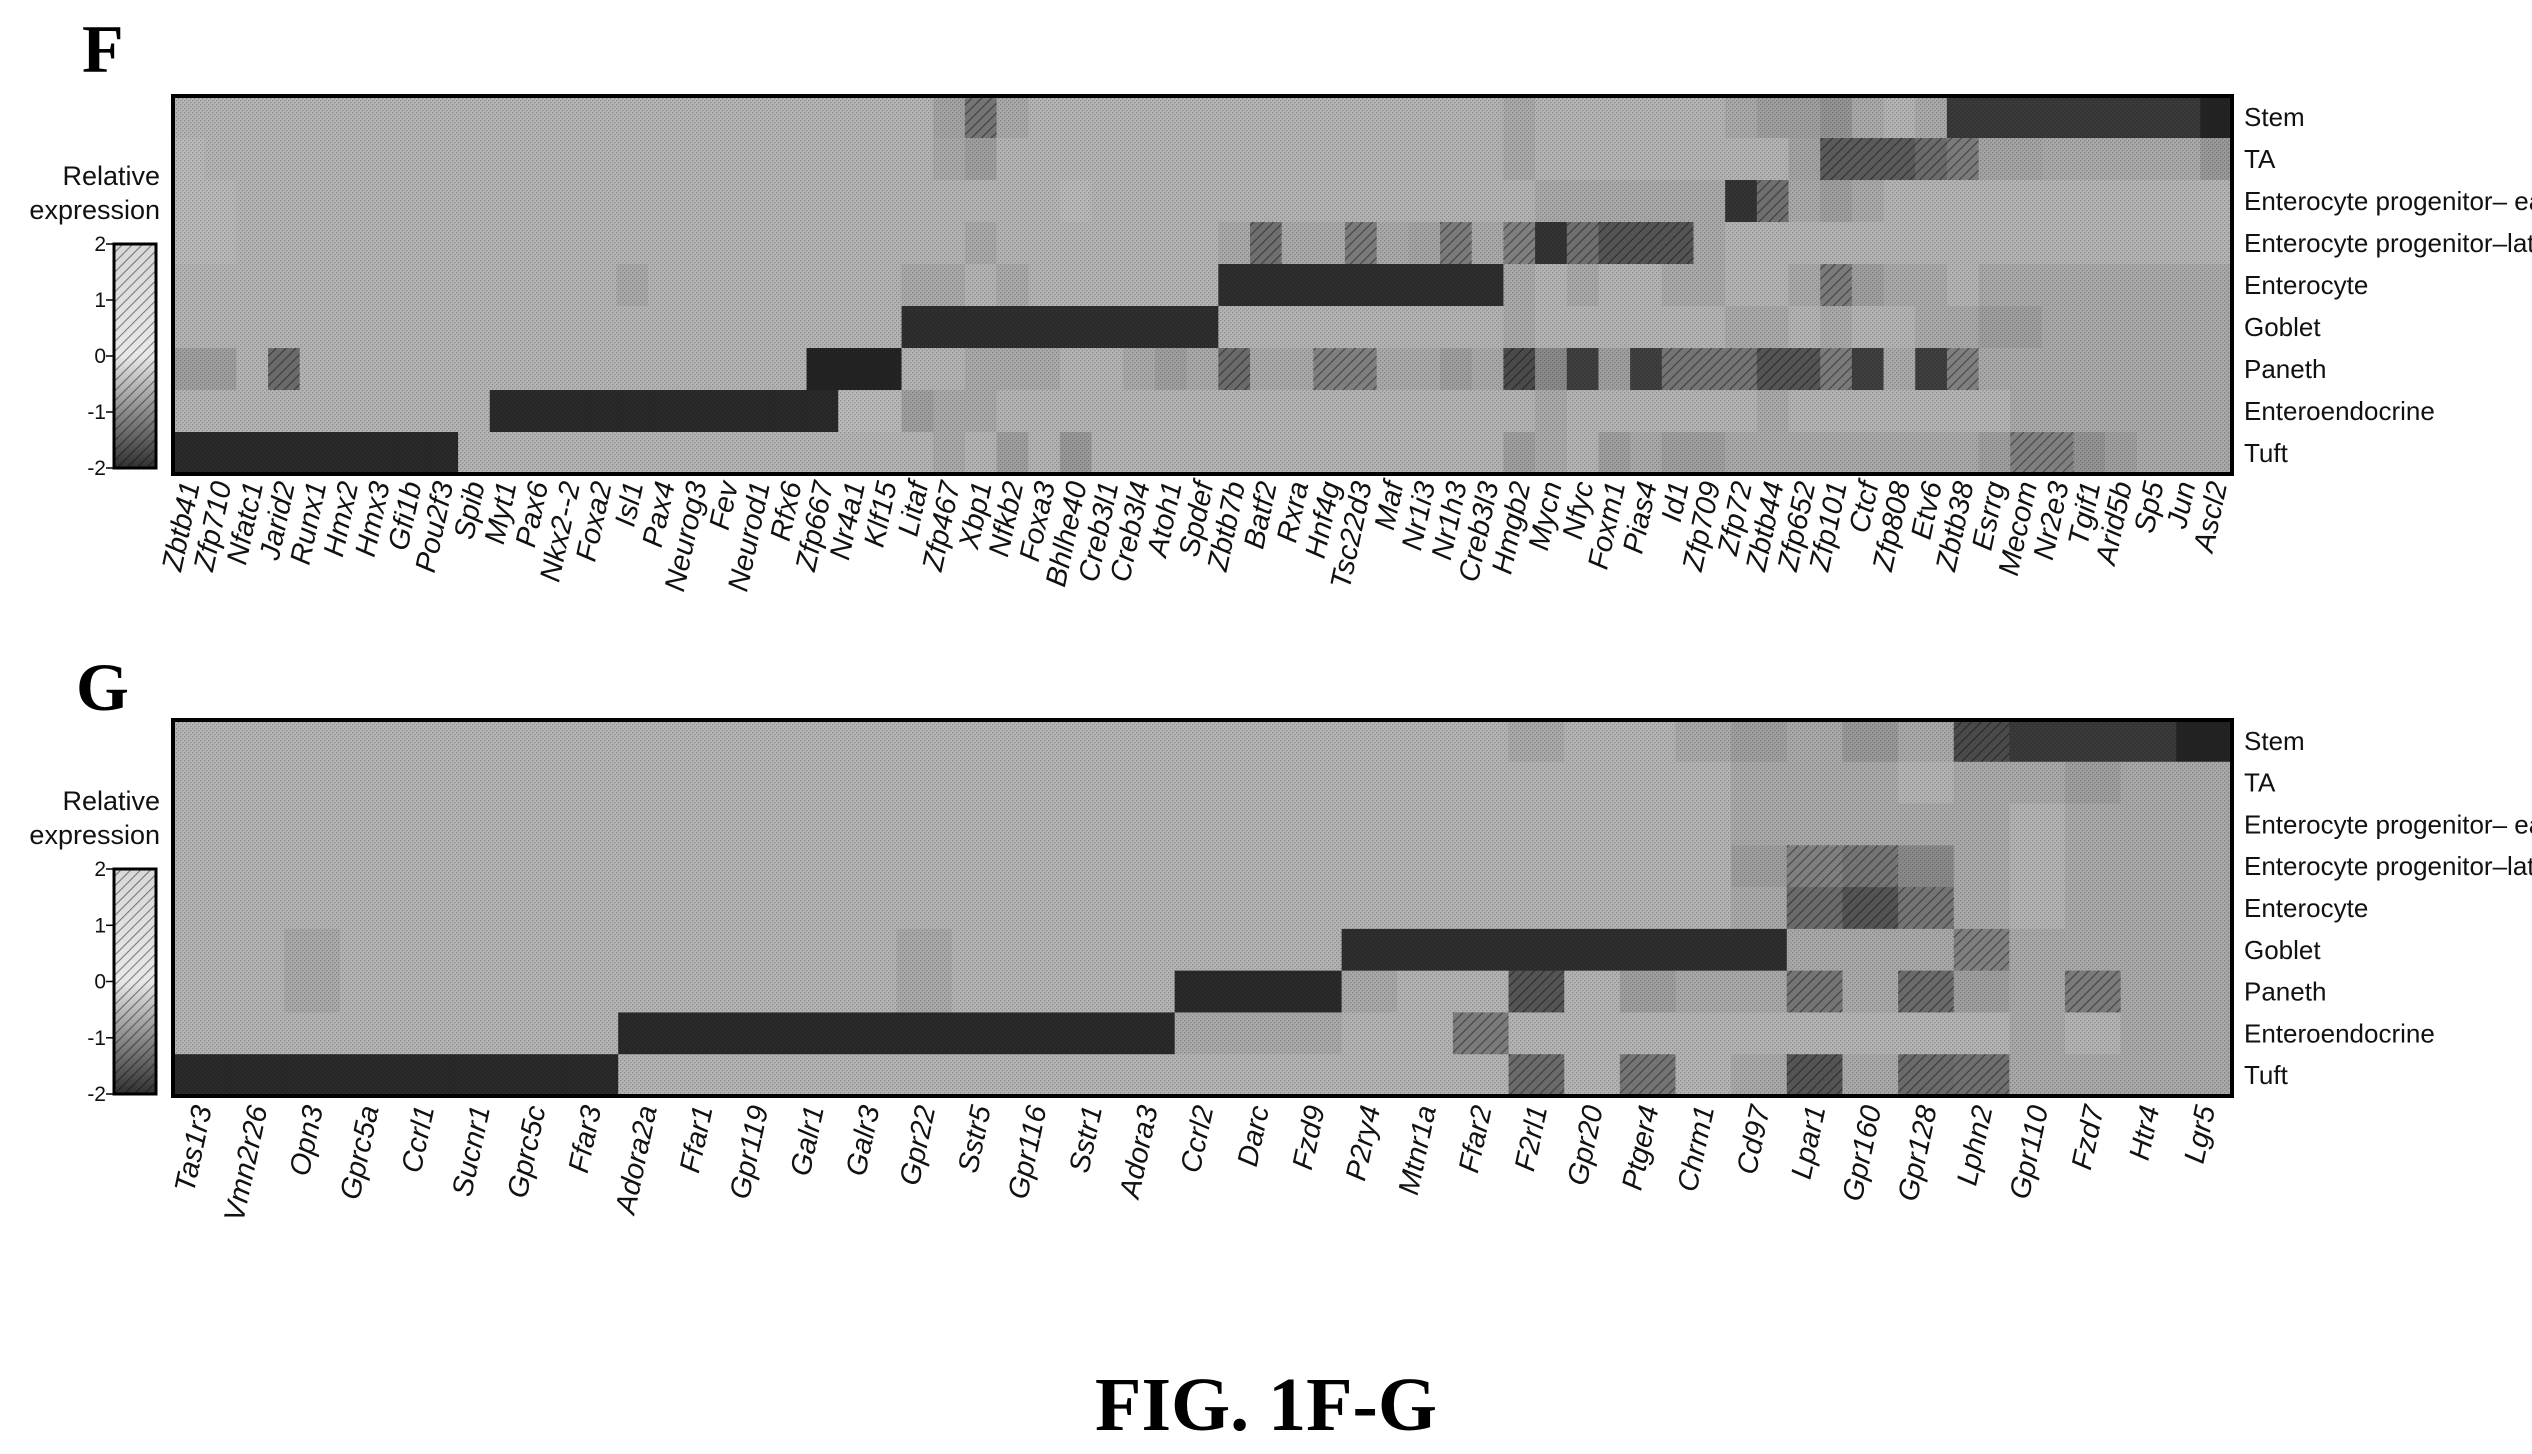 The width and height of the screenshot is (2532, 1454). Describe the element at coordinates (2339, 1033) in the screenshot. I see `row-label: Enteroendocrine` at that location.